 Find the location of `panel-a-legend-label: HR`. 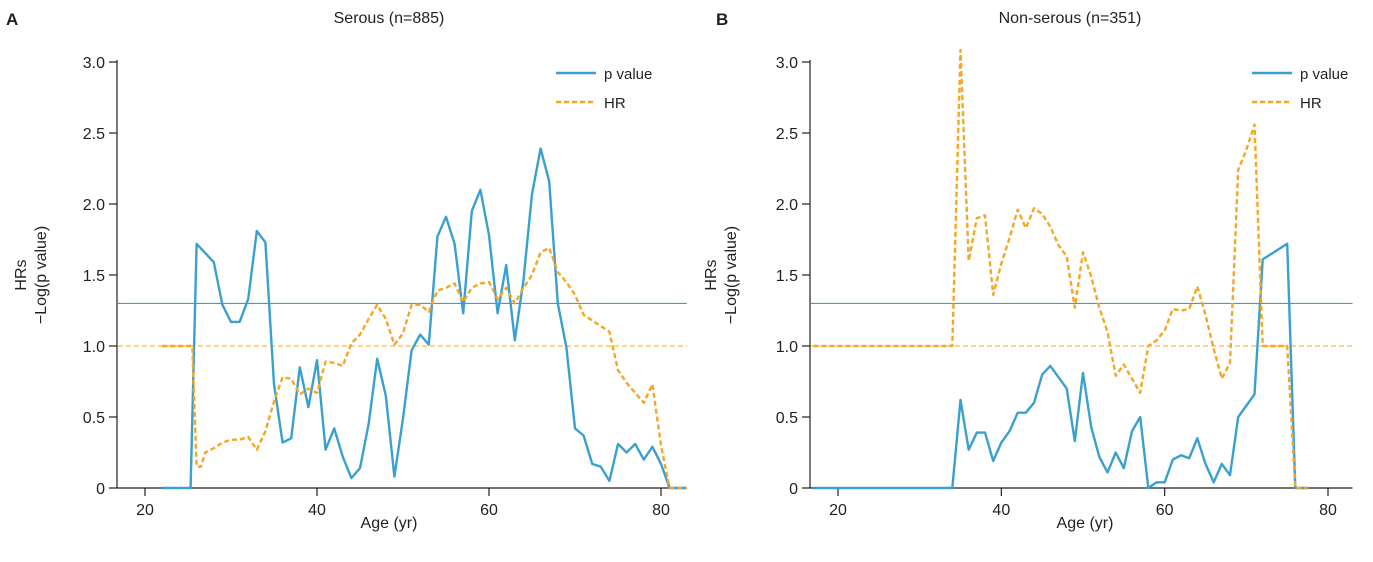

panel-a-legend-label: HR is located at coordinates (615, 103).